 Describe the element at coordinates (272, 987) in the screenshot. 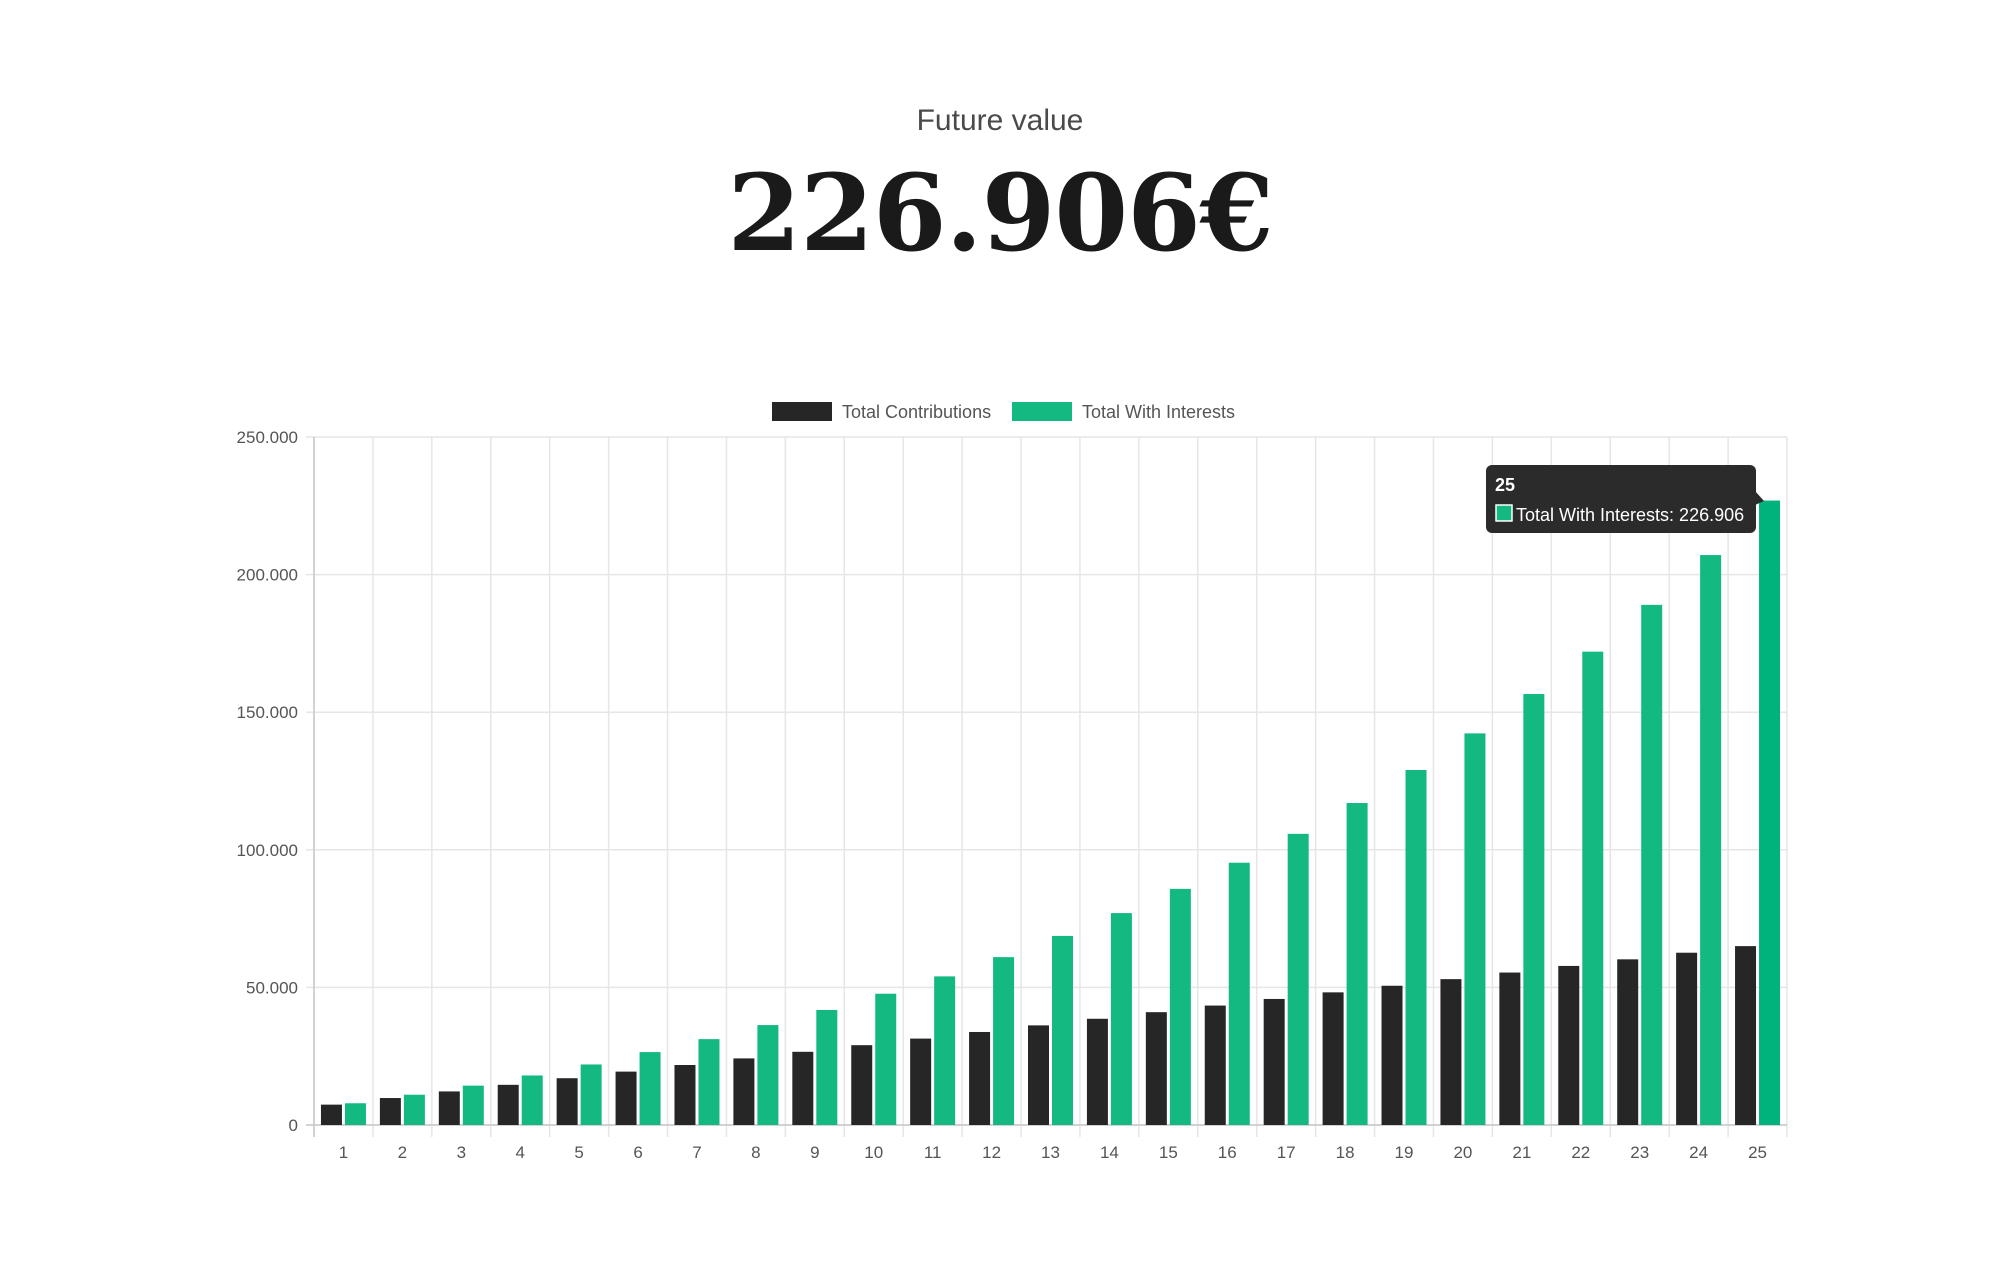

I see `y-tick-label: 50.000` at that location.